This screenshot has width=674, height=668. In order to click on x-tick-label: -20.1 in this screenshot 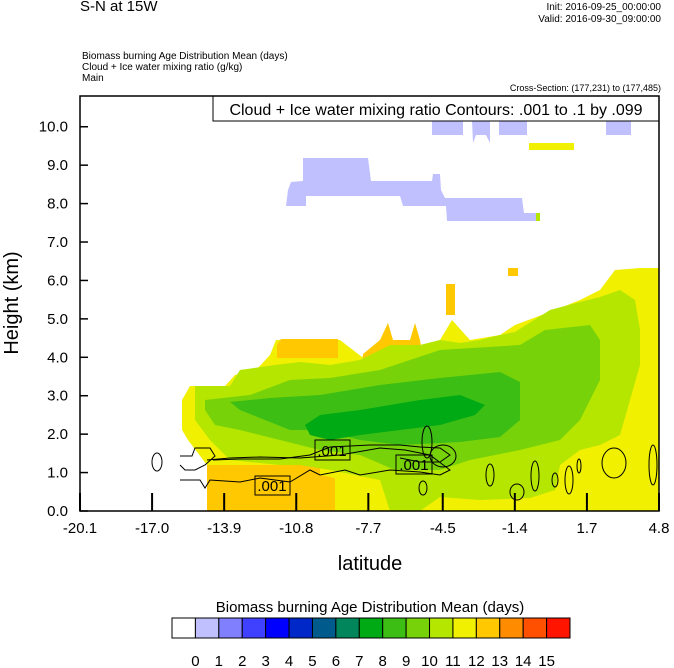, I will do `click(80, 528)`.